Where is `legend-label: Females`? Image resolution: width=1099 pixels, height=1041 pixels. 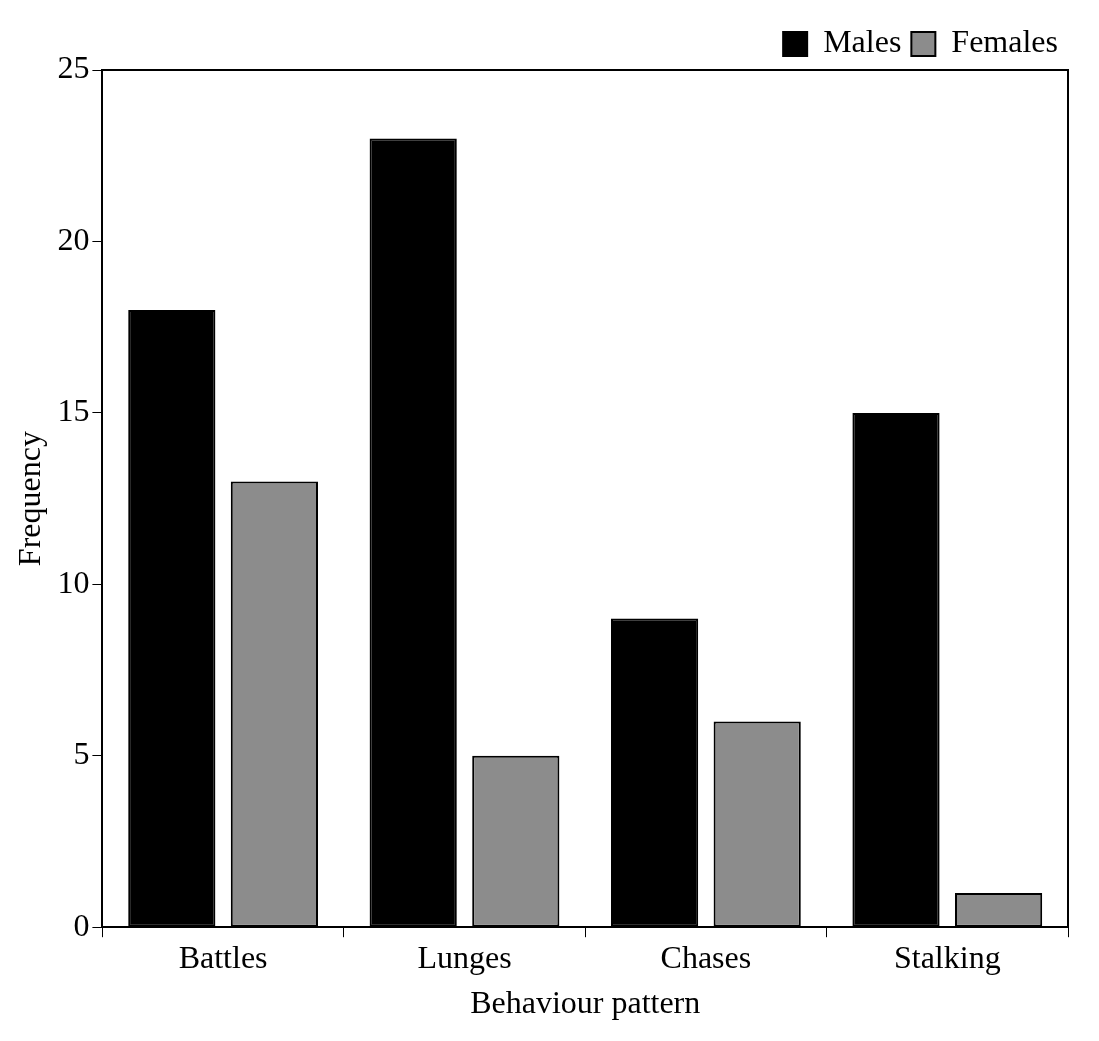
legend-label: Females is located at coordinates (1004, 41).